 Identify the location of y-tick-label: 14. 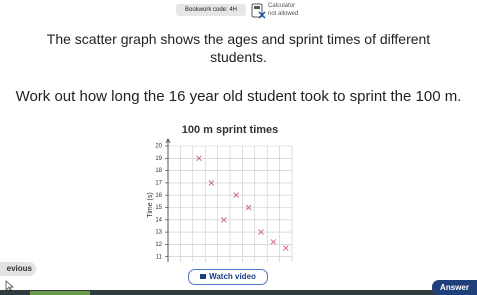
(158, 220).